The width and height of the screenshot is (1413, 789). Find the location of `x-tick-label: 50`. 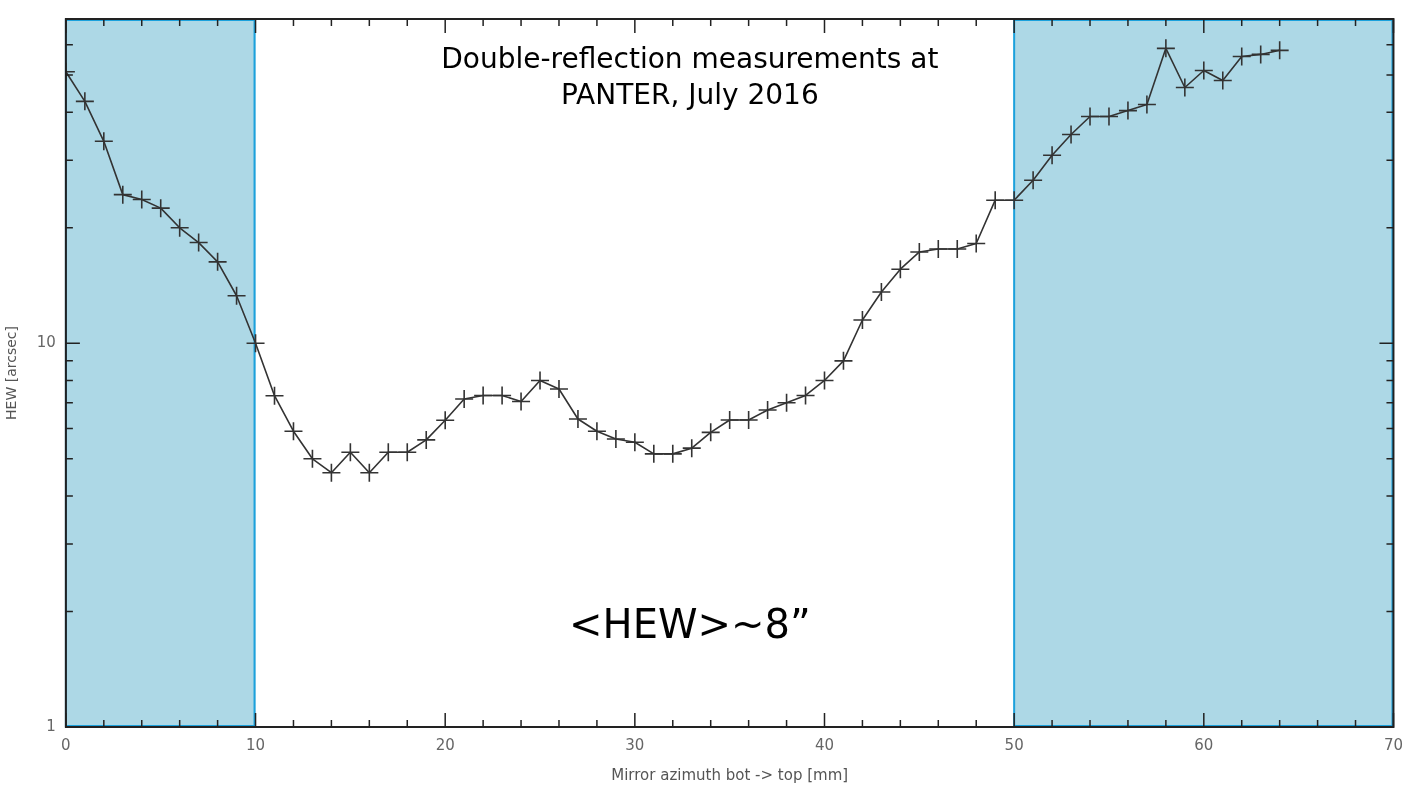

x-tick-label: 50 is located at coordinates (1014, 744).